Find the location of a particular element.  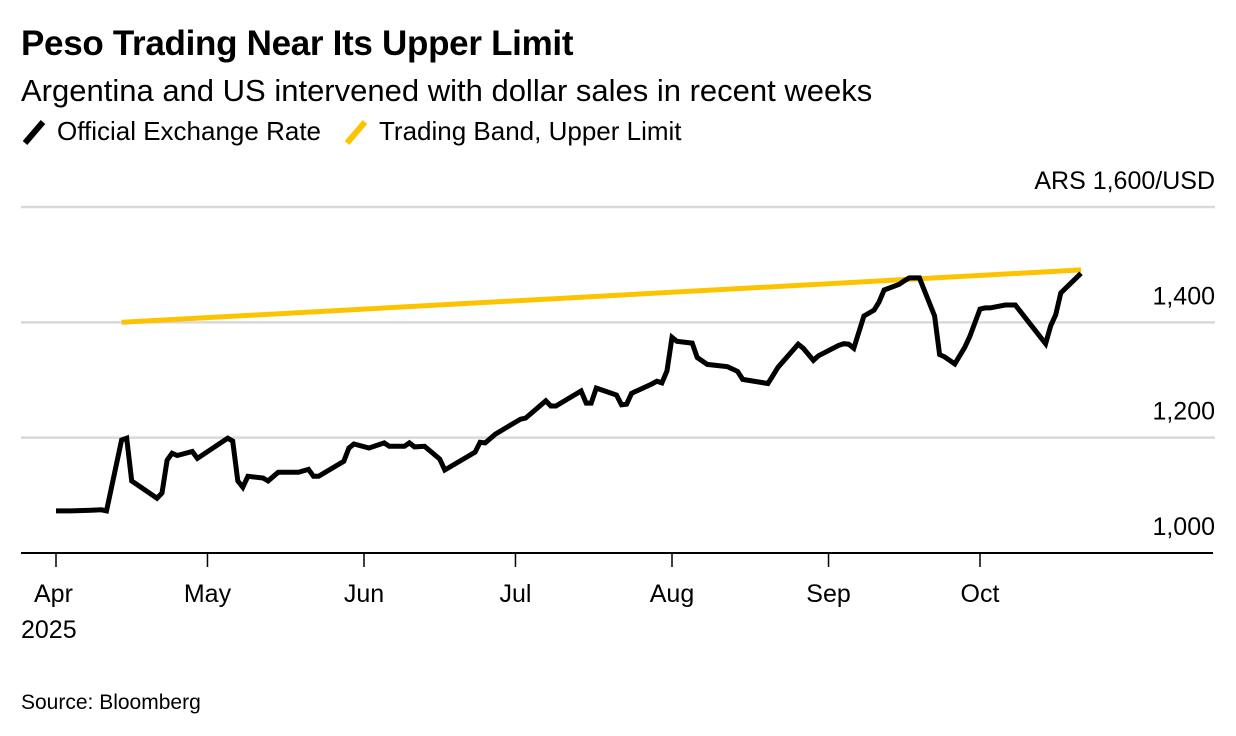

legend-label: Trading Band, Upper Limit is located at coordinates (530, 131).